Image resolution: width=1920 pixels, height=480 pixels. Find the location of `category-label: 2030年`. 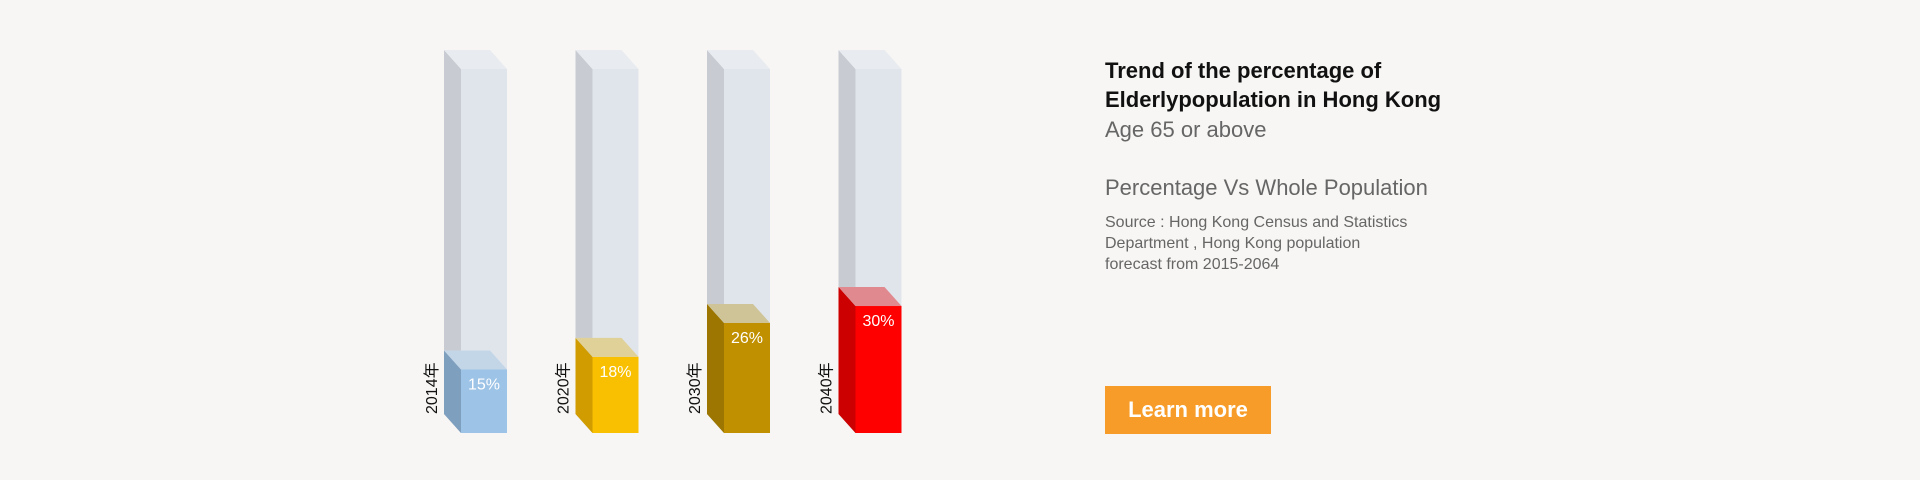

category-label: 2030年 is located at coordinates (695, 388).